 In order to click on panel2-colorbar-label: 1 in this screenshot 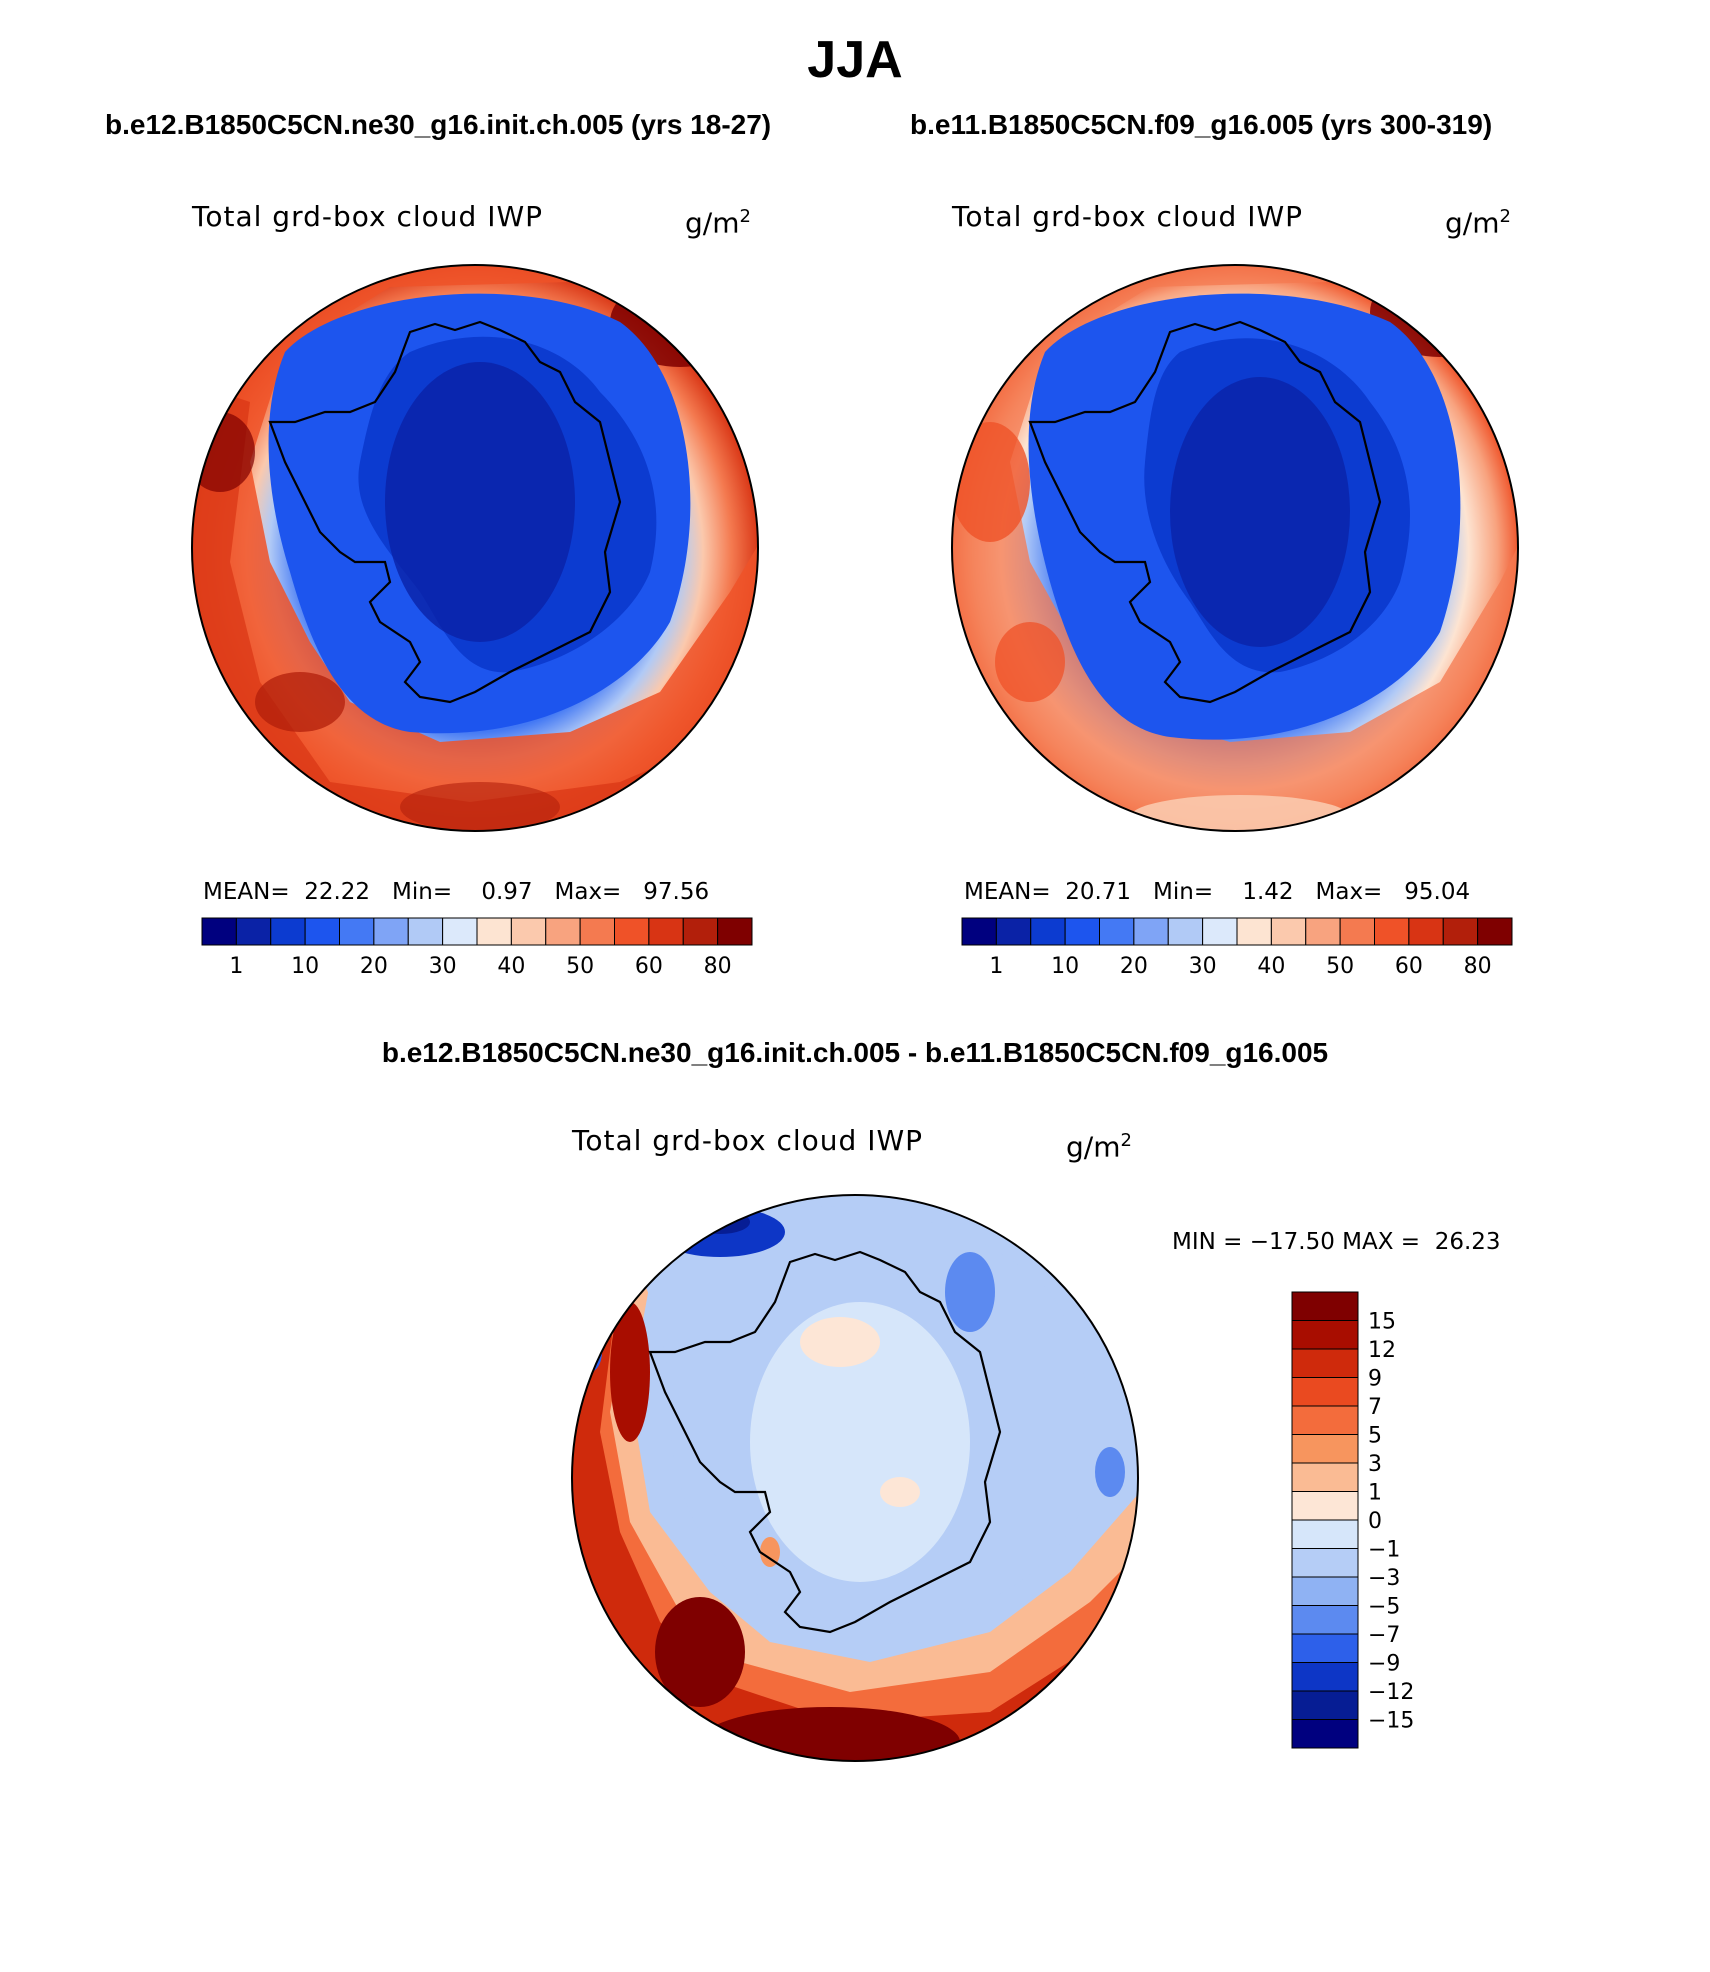, I will do `click(996, 966)`.